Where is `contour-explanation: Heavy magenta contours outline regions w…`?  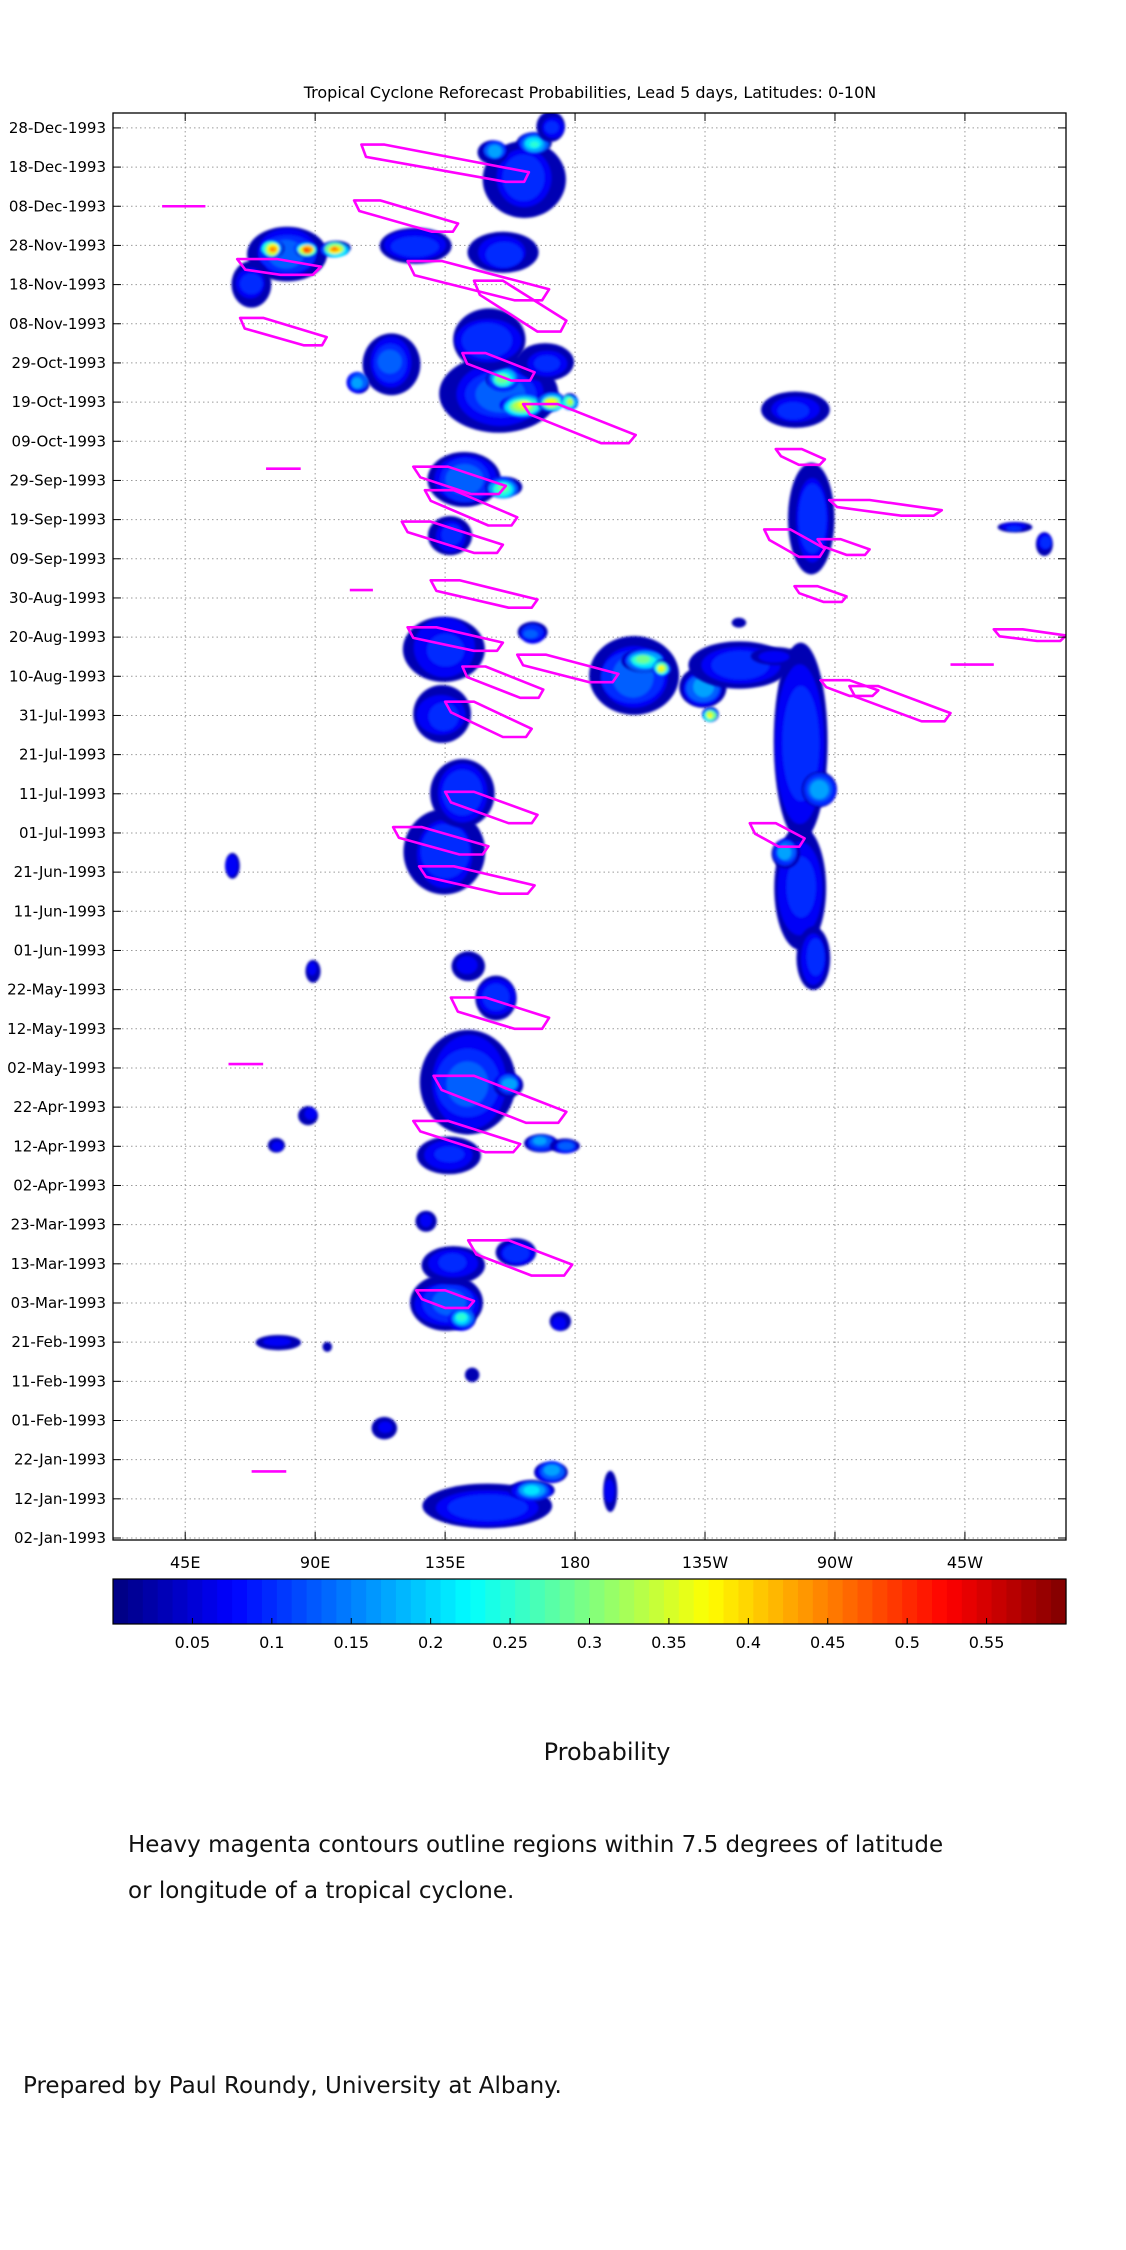 contour-explanation: Heavy magenta contours outline regions w… is located at coordinates (578, 1868).